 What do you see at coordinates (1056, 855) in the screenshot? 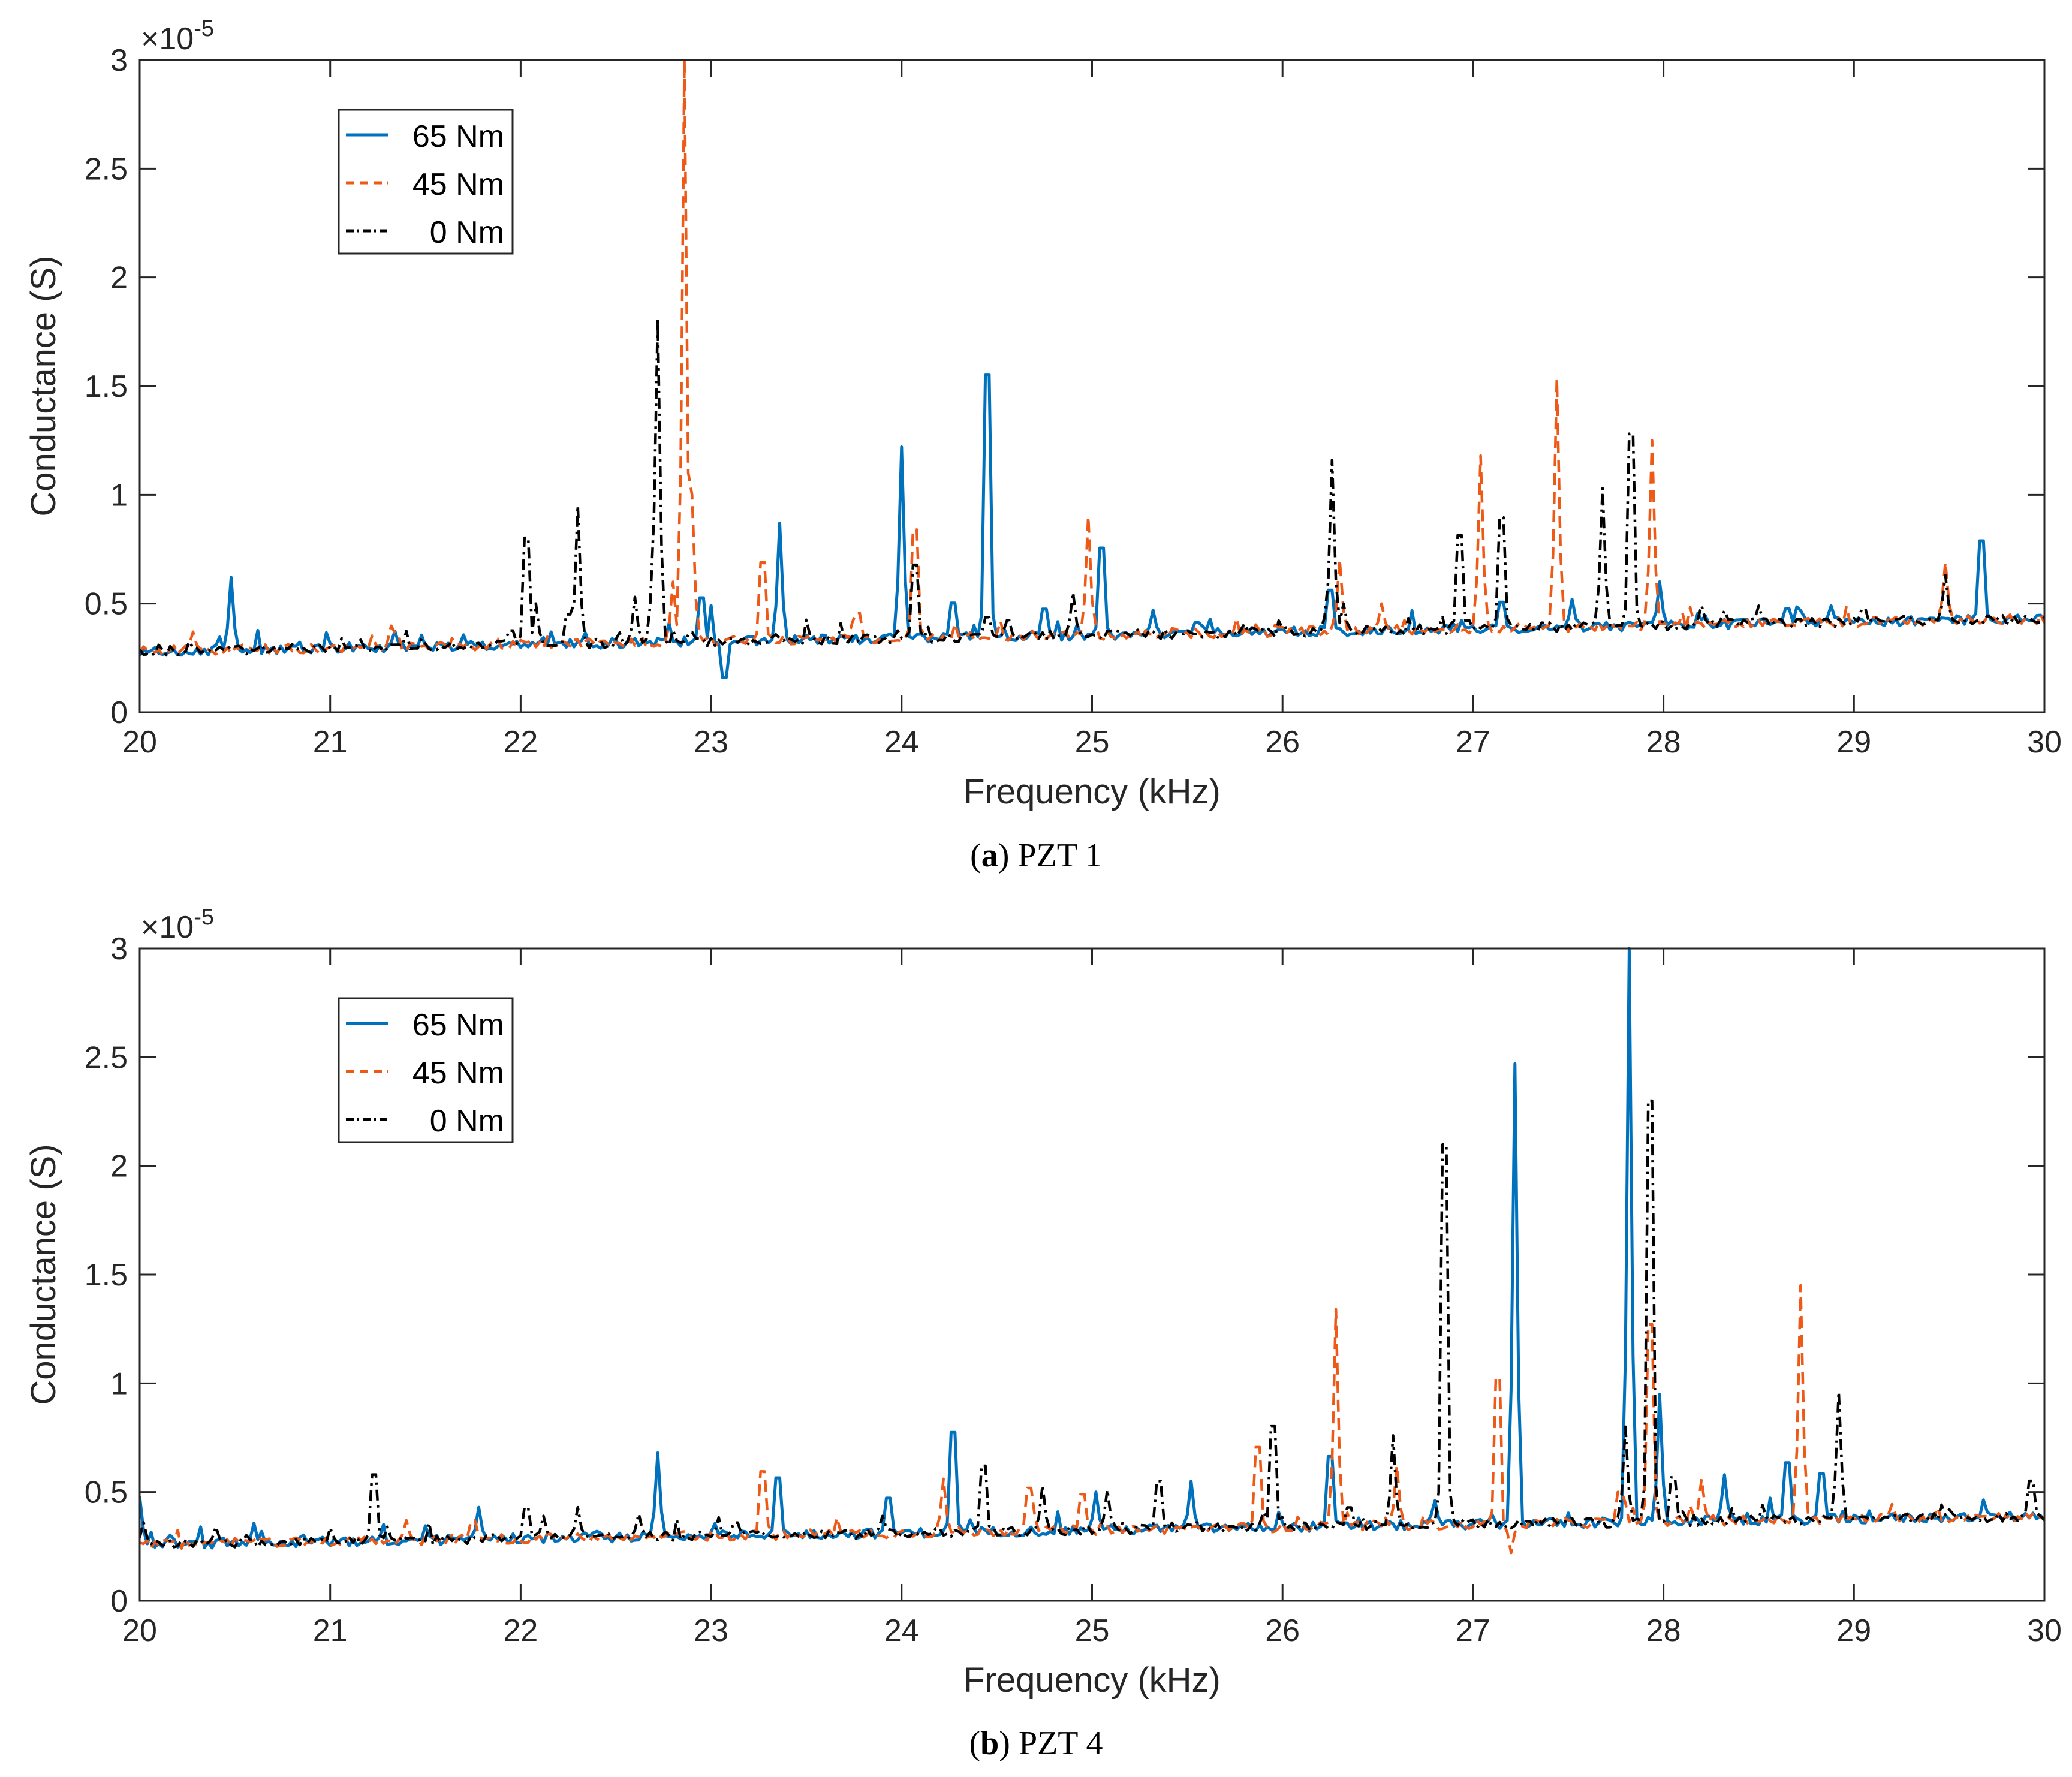
I see `caption-text: PZT 1` at bounding box center [1056, 855].